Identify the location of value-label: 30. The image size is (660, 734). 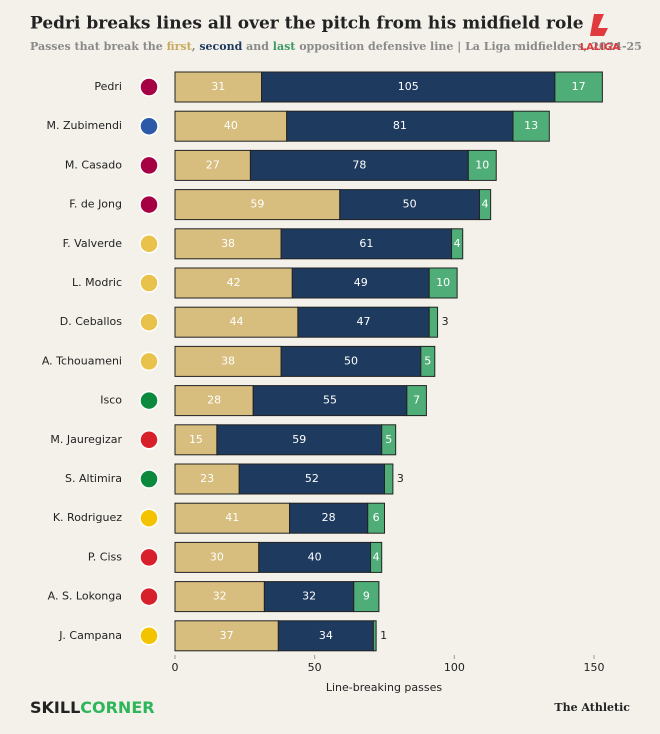
(217, 556).